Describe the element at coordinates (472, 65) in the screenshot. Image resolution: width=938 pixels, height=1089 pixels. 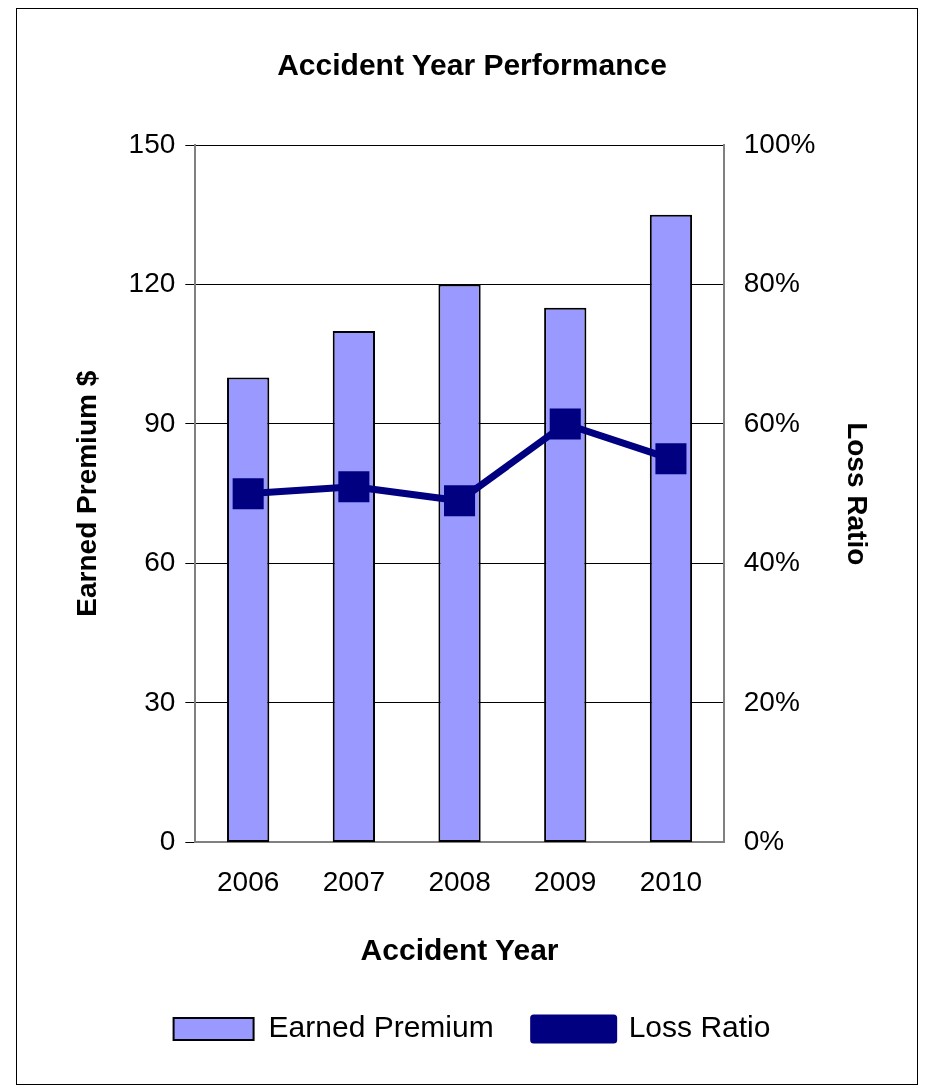
I see `chart-title: Accident Year Performance` at that location.